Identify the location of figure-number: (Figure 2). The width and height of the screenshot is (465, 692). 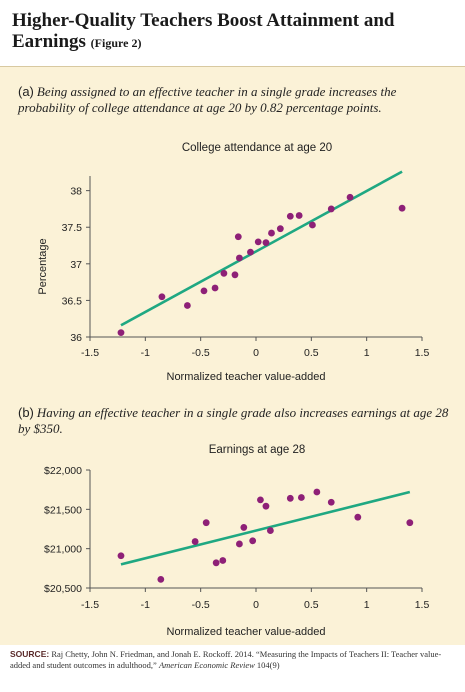
(116, 43).